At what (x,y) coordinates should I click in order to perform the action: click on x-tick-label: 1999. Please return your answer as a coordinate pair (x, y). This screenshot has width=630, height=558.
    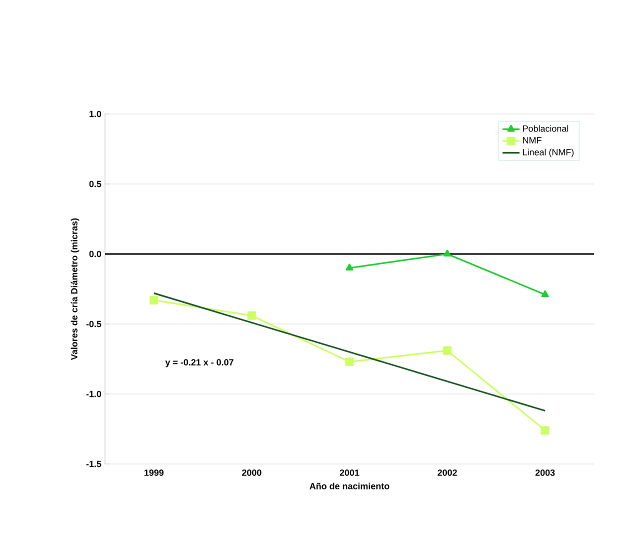
    Looking at the image, I should click on (154, 473).